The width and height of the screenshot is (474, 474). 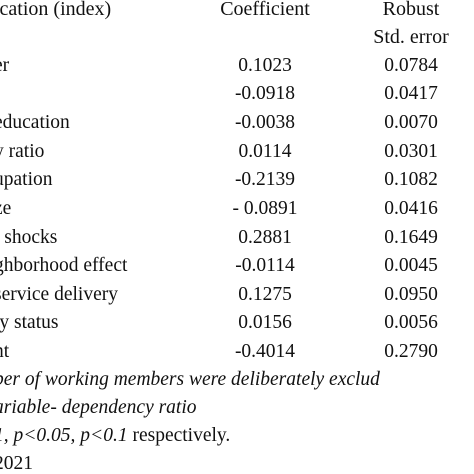 What do you see at coordinates (411, 37) in the screenshot?
I see `std-error-column-header: Std. error` at bounding box center [411, 37].